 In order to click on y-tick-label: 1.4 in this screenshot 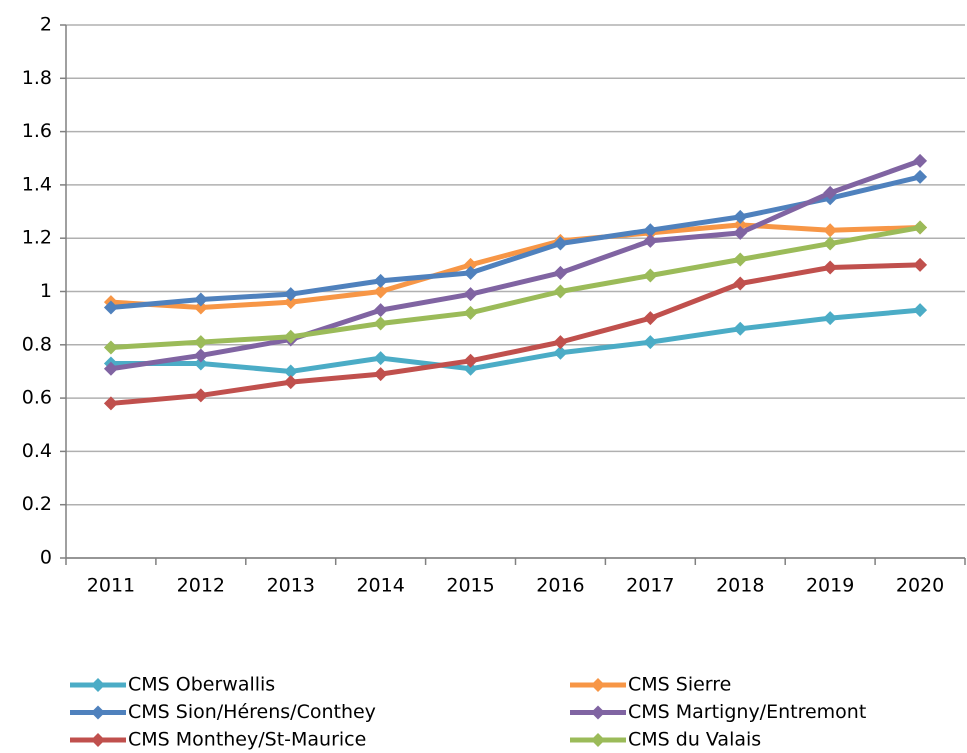, I will do `click(37, 184)`.